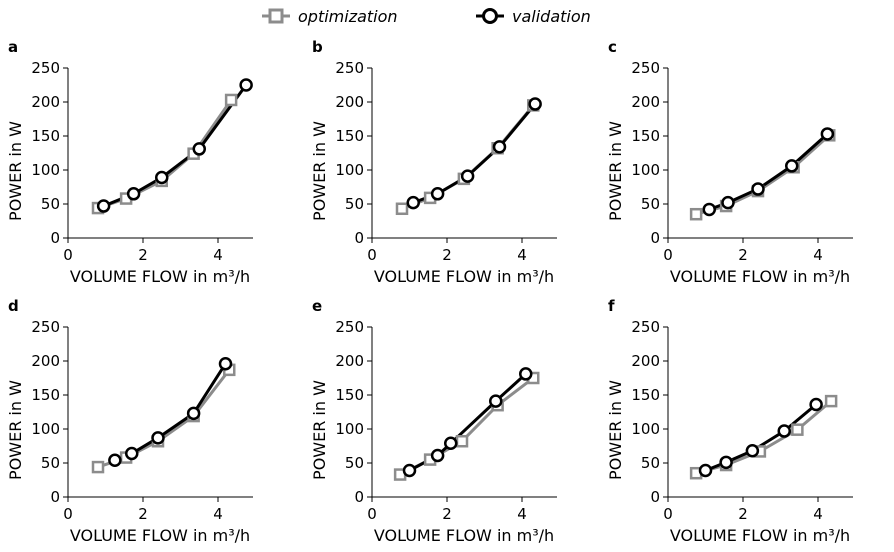 The height and width of the screenshot is (552, 894). What do you see at coordinates (13, 306) in the screenshot?
I see `panel-label: d` at bounding box center [13, 306].